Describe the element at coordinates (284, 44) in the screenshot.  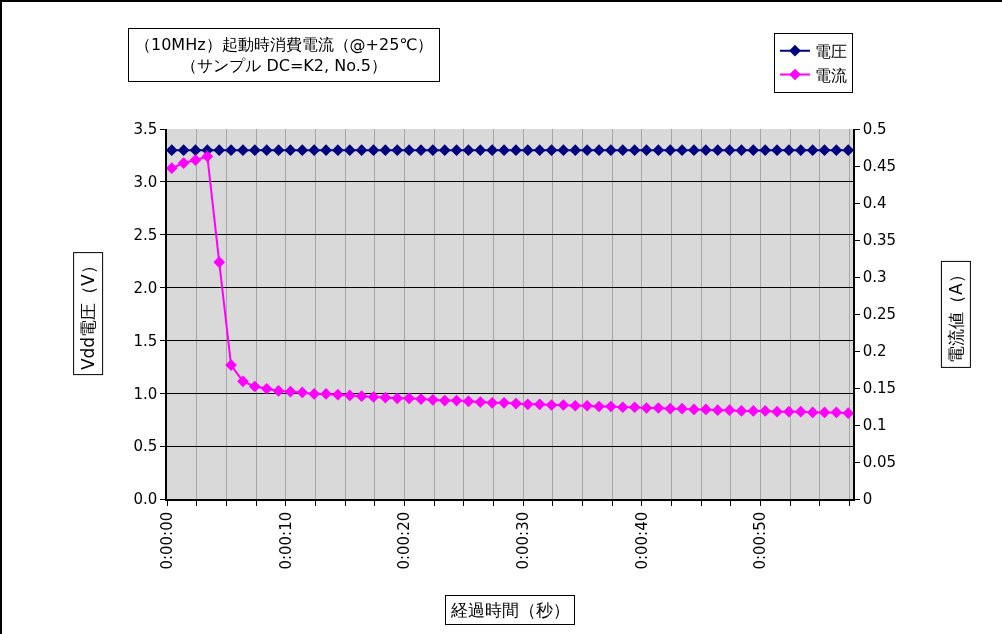
I see `chart-title: （10MHz）起動時消費電流（@+25℃）` at that location.